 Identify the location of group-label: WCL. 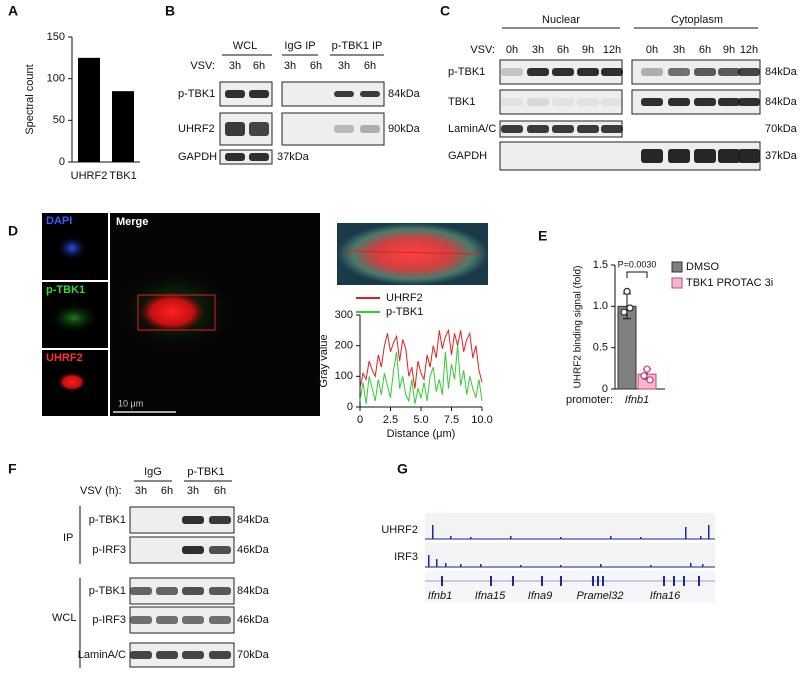
(245, 46).